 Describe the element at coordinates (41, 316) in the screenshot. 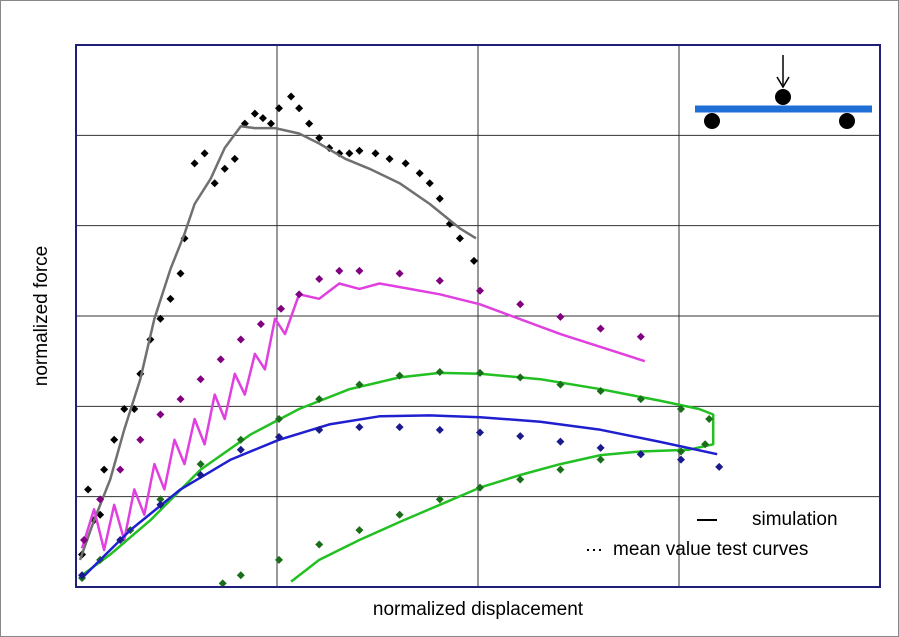

I see `y-axis-label: normalized force` at that location.